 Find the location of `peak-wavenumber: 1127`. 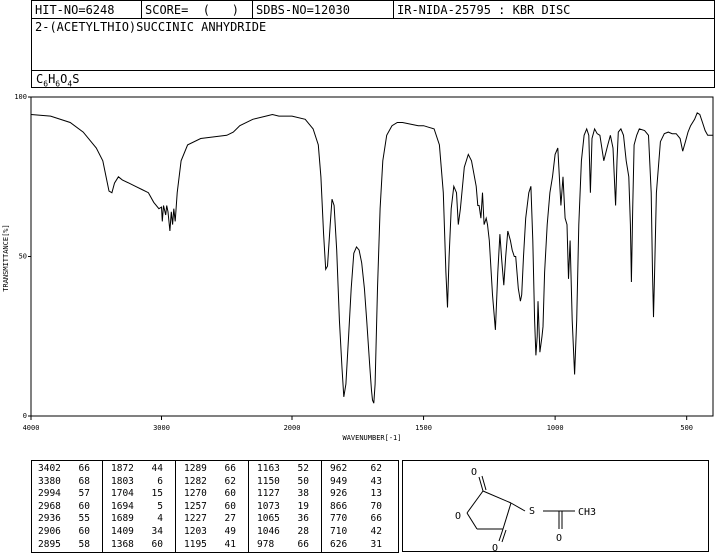

peak-wavenumber: 1127 is located at coordinates (268, 494).